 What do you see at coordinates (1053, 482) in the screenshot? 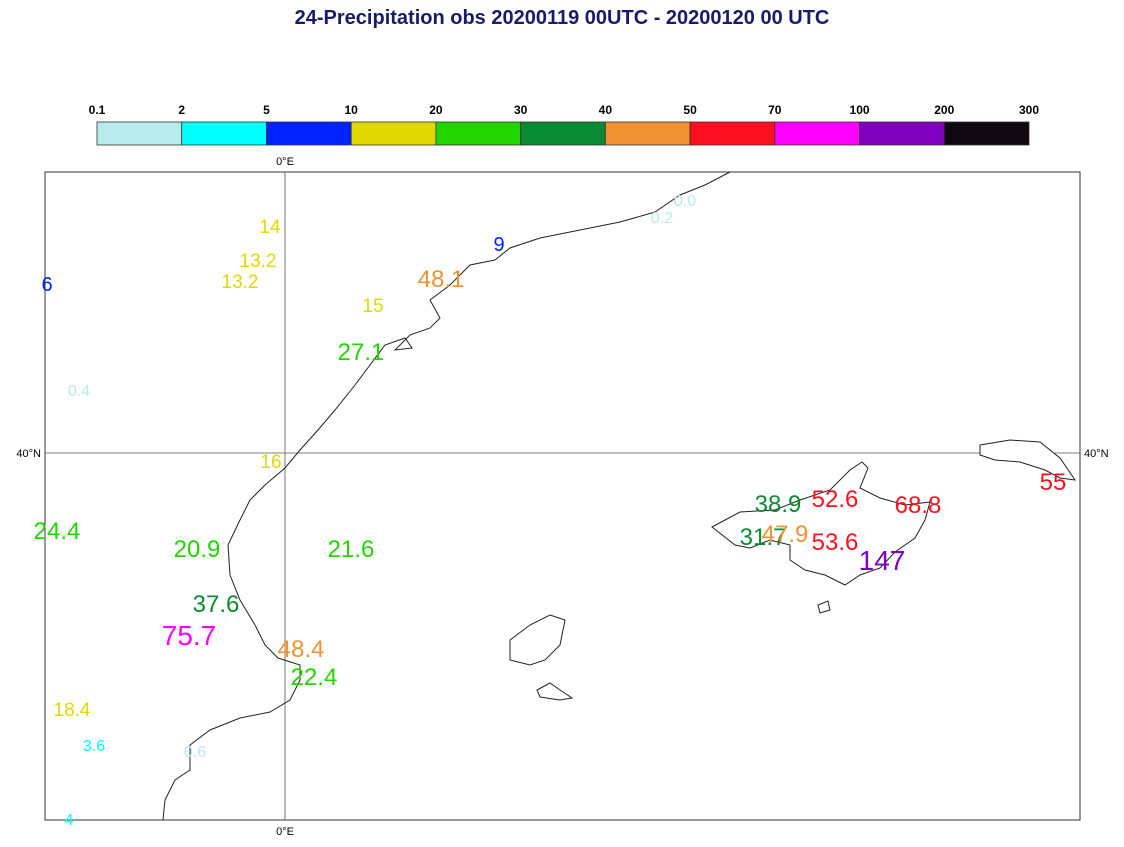
I see `station-value: 55` at bounding box center [1053, 482].